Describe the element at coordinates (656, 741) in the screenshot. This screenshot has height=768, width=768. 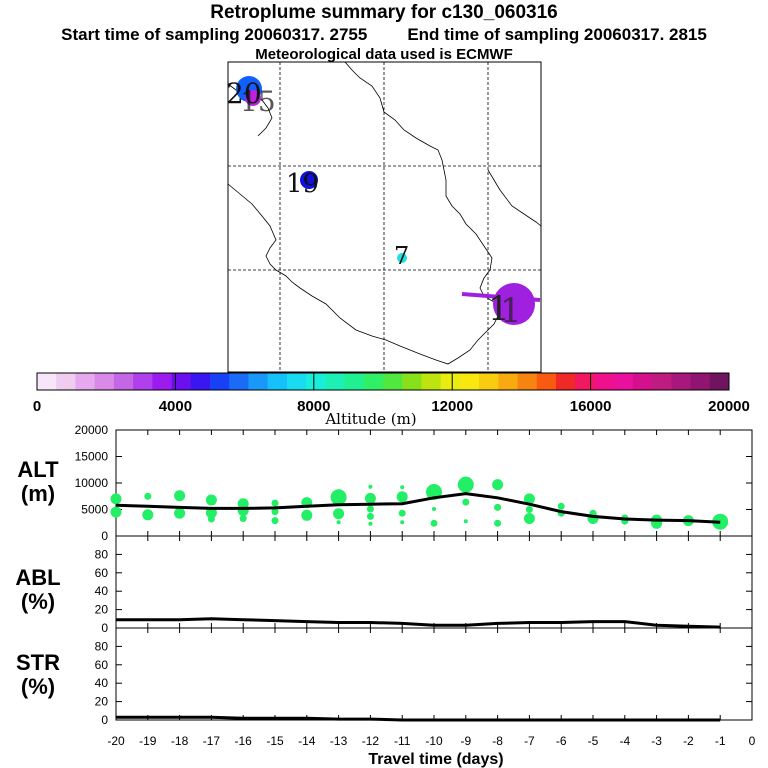
I see `x-tick-label: -3` at that location.